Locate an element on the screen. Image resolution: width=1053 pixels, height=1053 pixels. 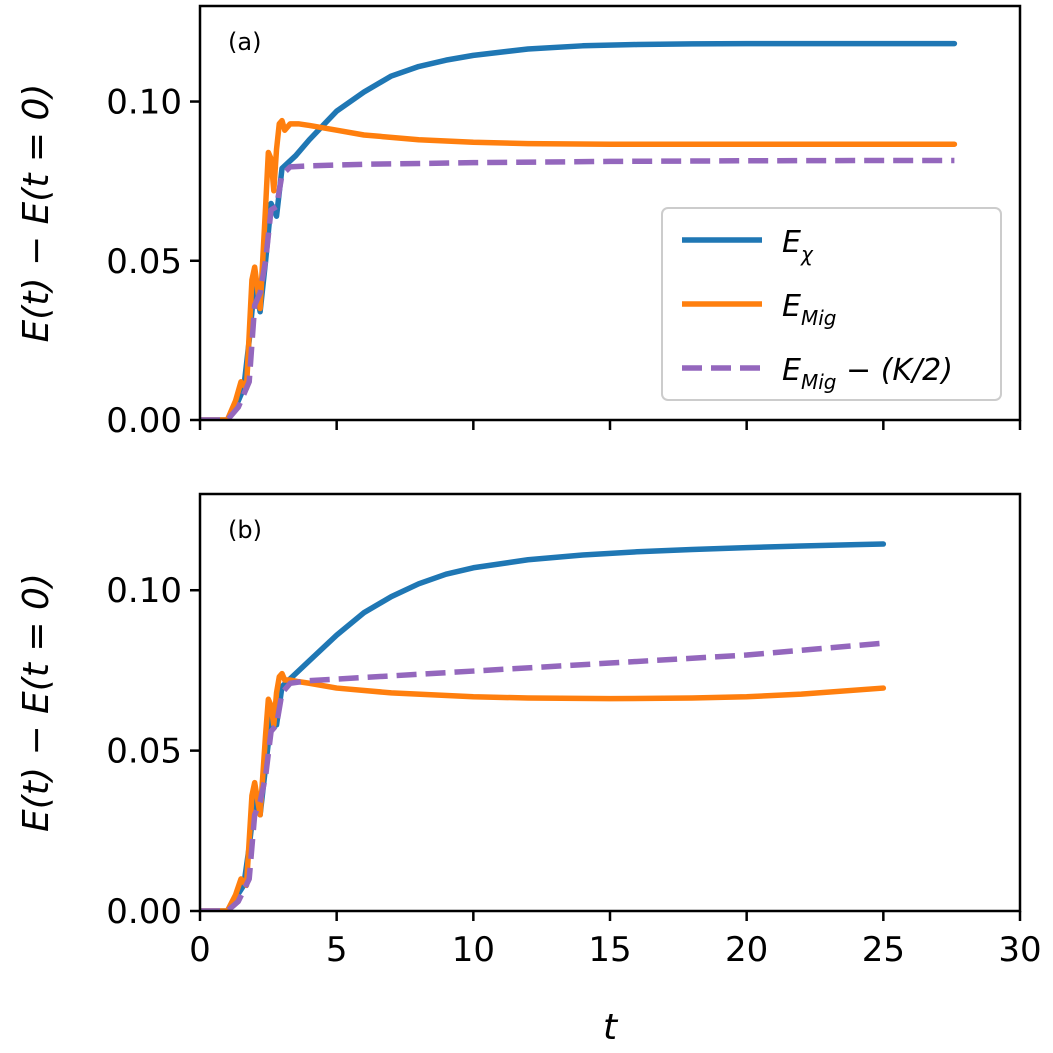
legend-box is located at coordinates (831, 304).